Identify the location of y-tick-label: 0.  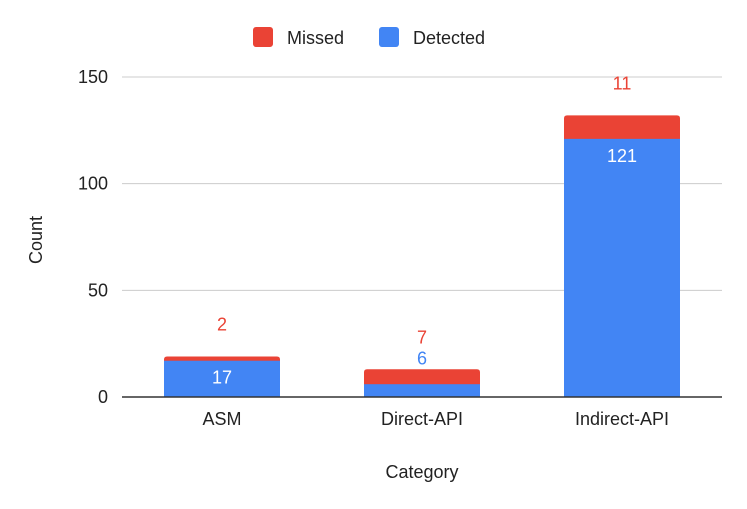
(103, 397).